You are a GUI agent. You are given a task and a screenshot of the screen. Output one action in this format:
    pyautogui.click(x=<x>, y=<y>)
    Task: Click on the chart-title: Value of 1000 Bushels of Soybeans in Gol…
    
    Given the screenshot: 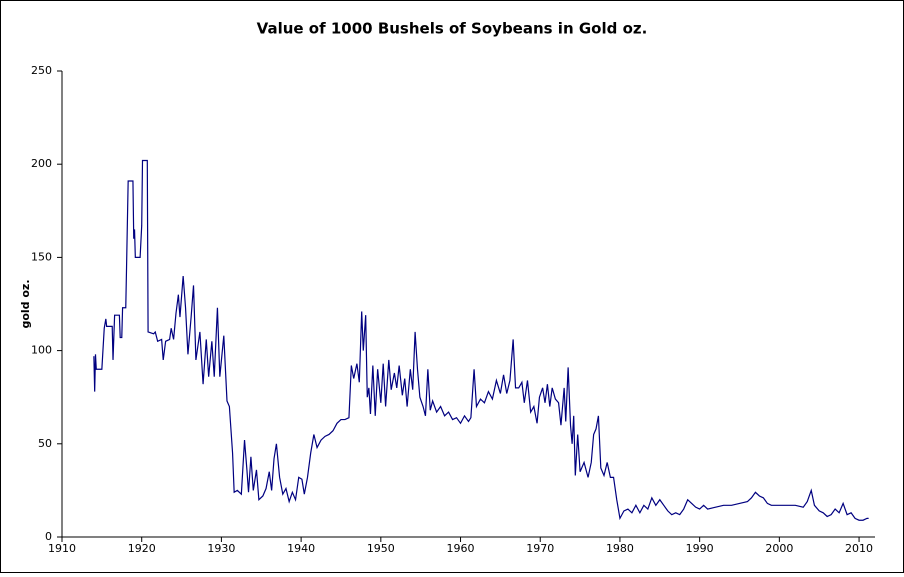 What is the action you would take?
    pyautogui.click(x=452, y=29)
    